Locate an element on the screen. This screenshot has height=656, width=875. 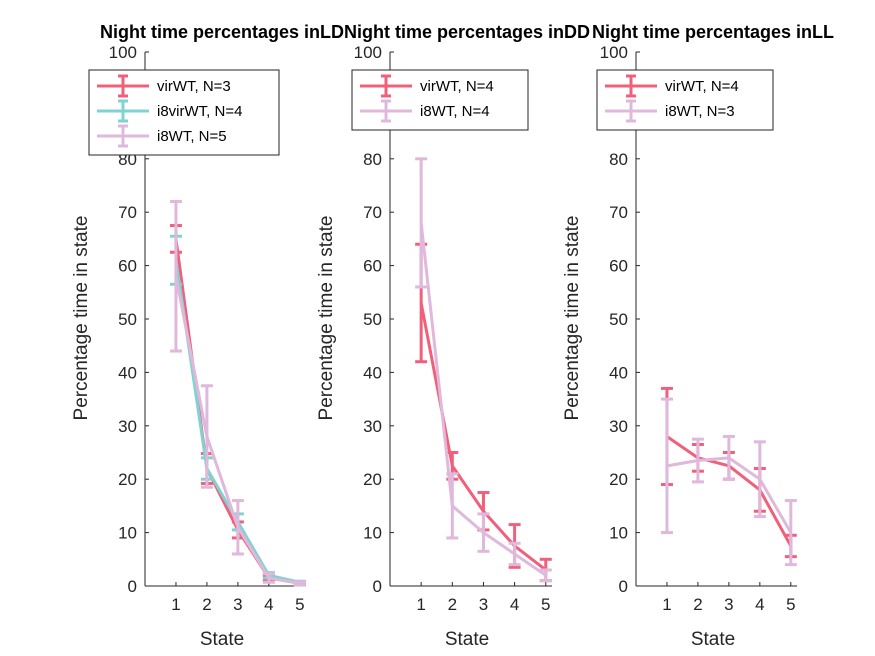
legend-label: i8WT, N=4 is located at coordinates (455, 111).